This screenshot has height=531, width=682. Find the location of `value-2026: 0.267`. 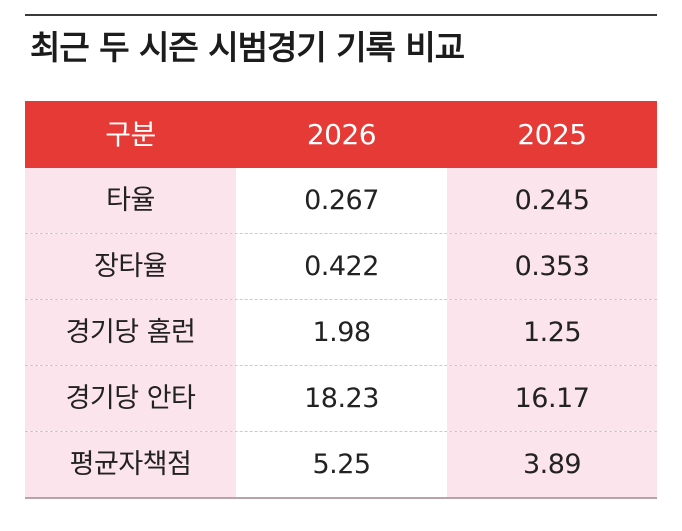

value-2026: 0.267 is located at coordinates (341, 200).